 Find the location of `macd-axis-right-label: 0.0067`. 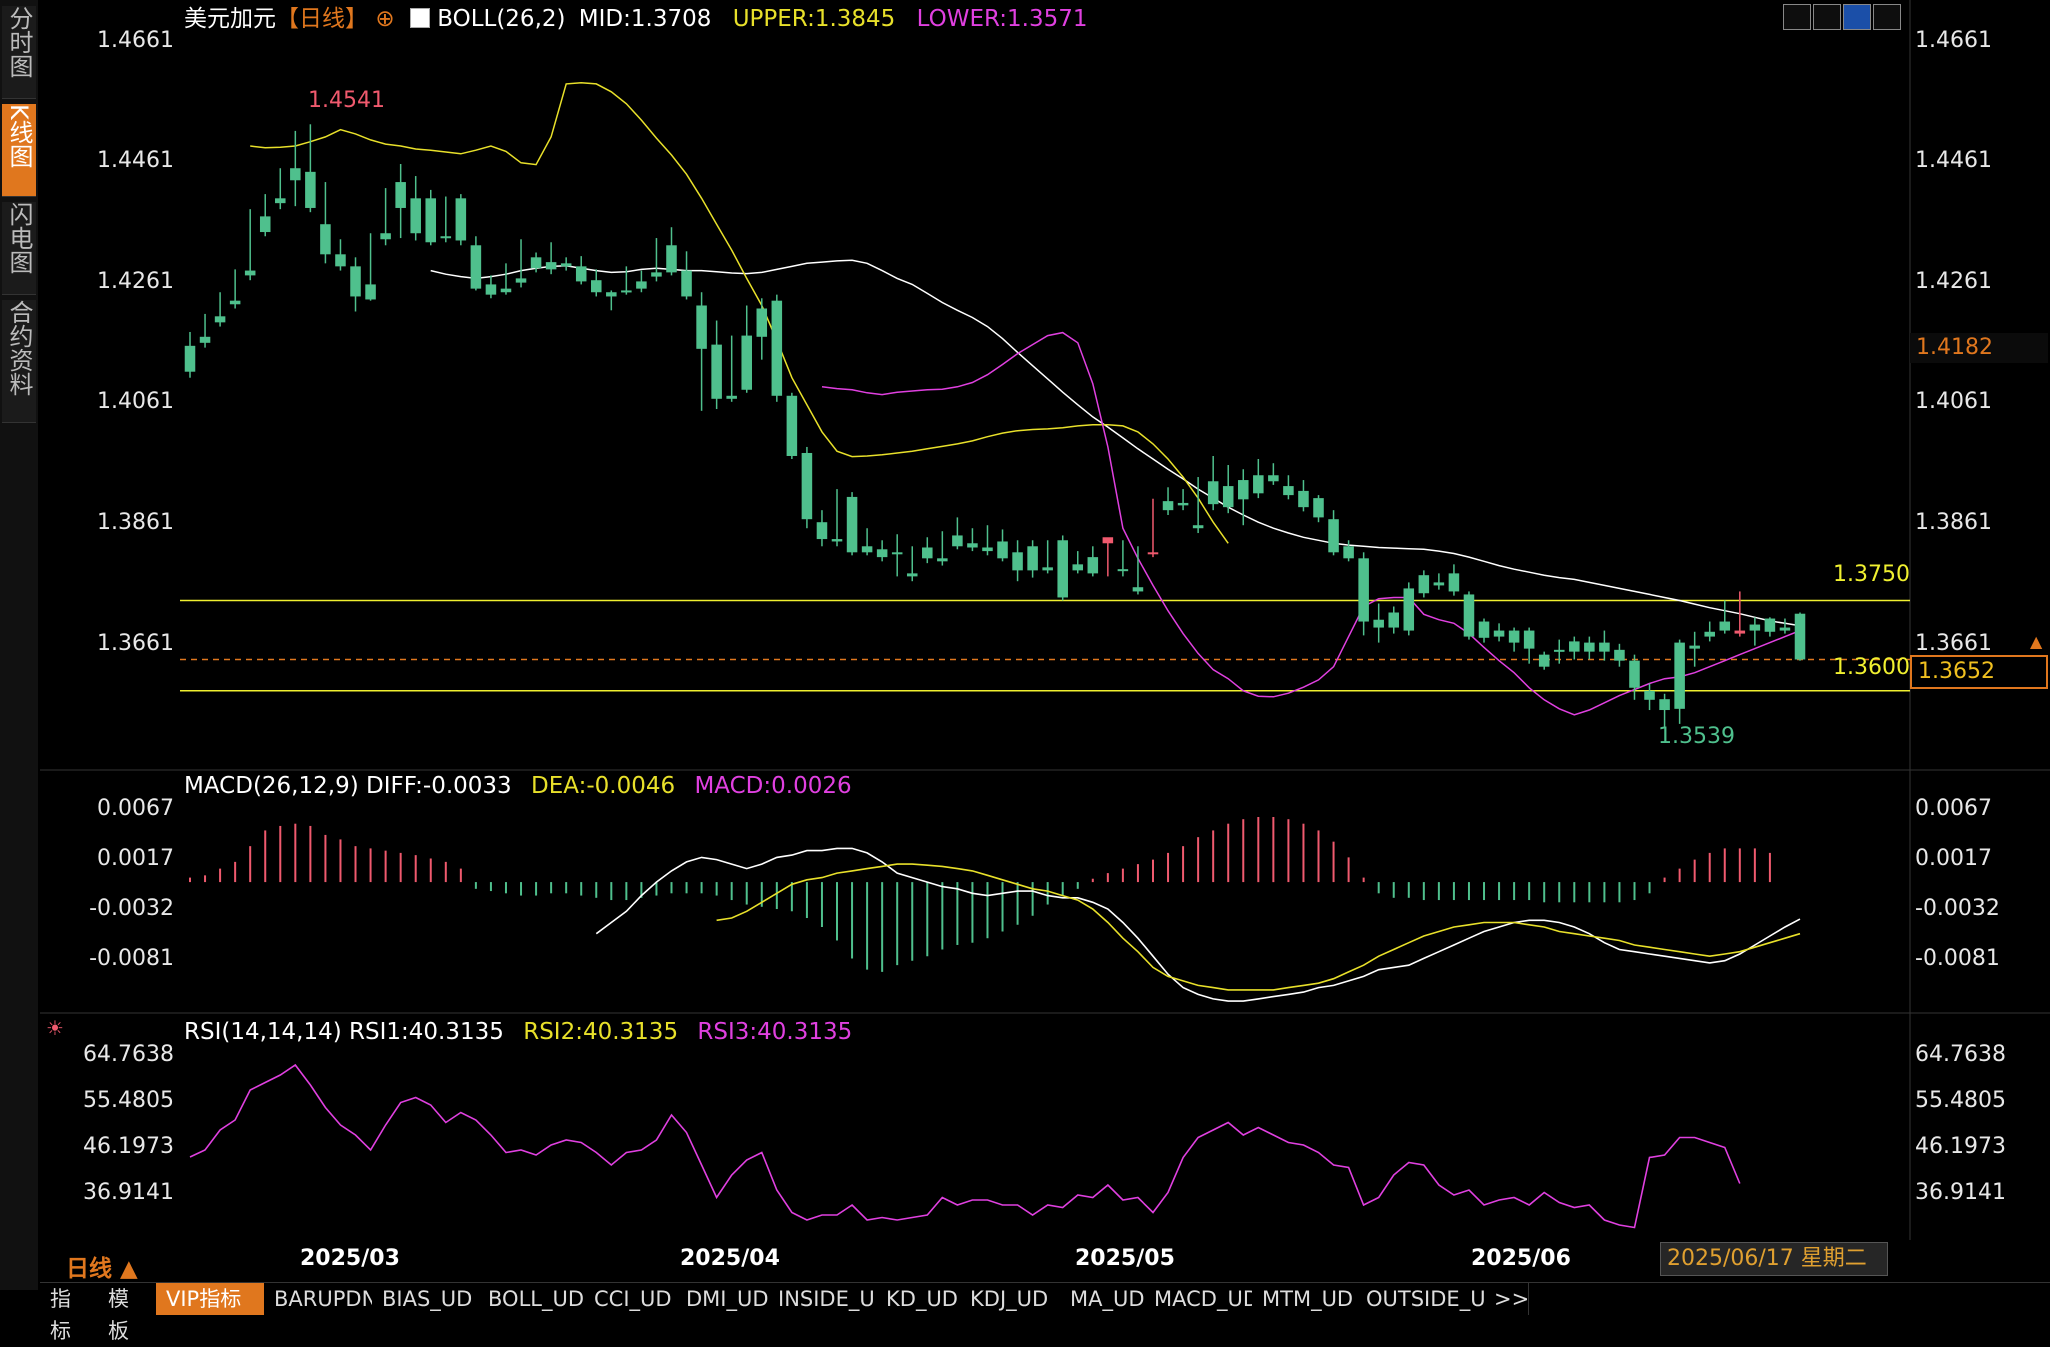

macd-axis-right-label: 0.0067 is located at coordinates (1953, 808).